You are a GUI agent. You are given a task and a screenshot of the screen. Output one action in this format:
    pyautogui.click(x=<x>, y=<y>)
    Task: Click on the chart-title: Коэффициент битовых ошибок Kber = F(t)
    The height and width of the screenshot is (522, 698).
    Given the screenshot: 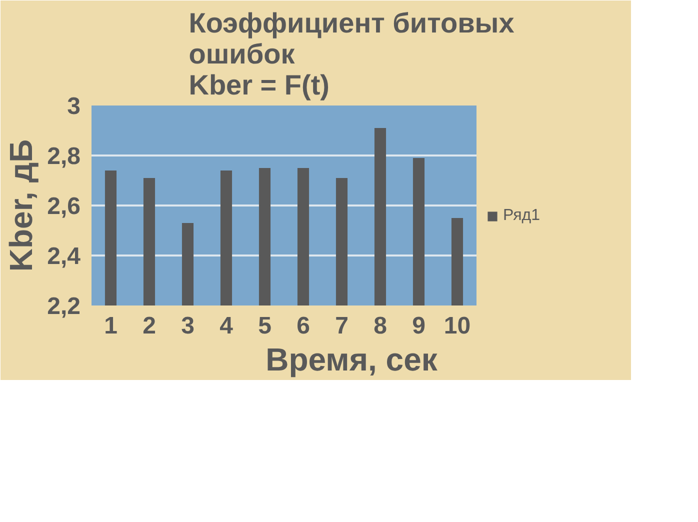 What is the action you would take?
    pyautogui.click(x=351, y=54)
    